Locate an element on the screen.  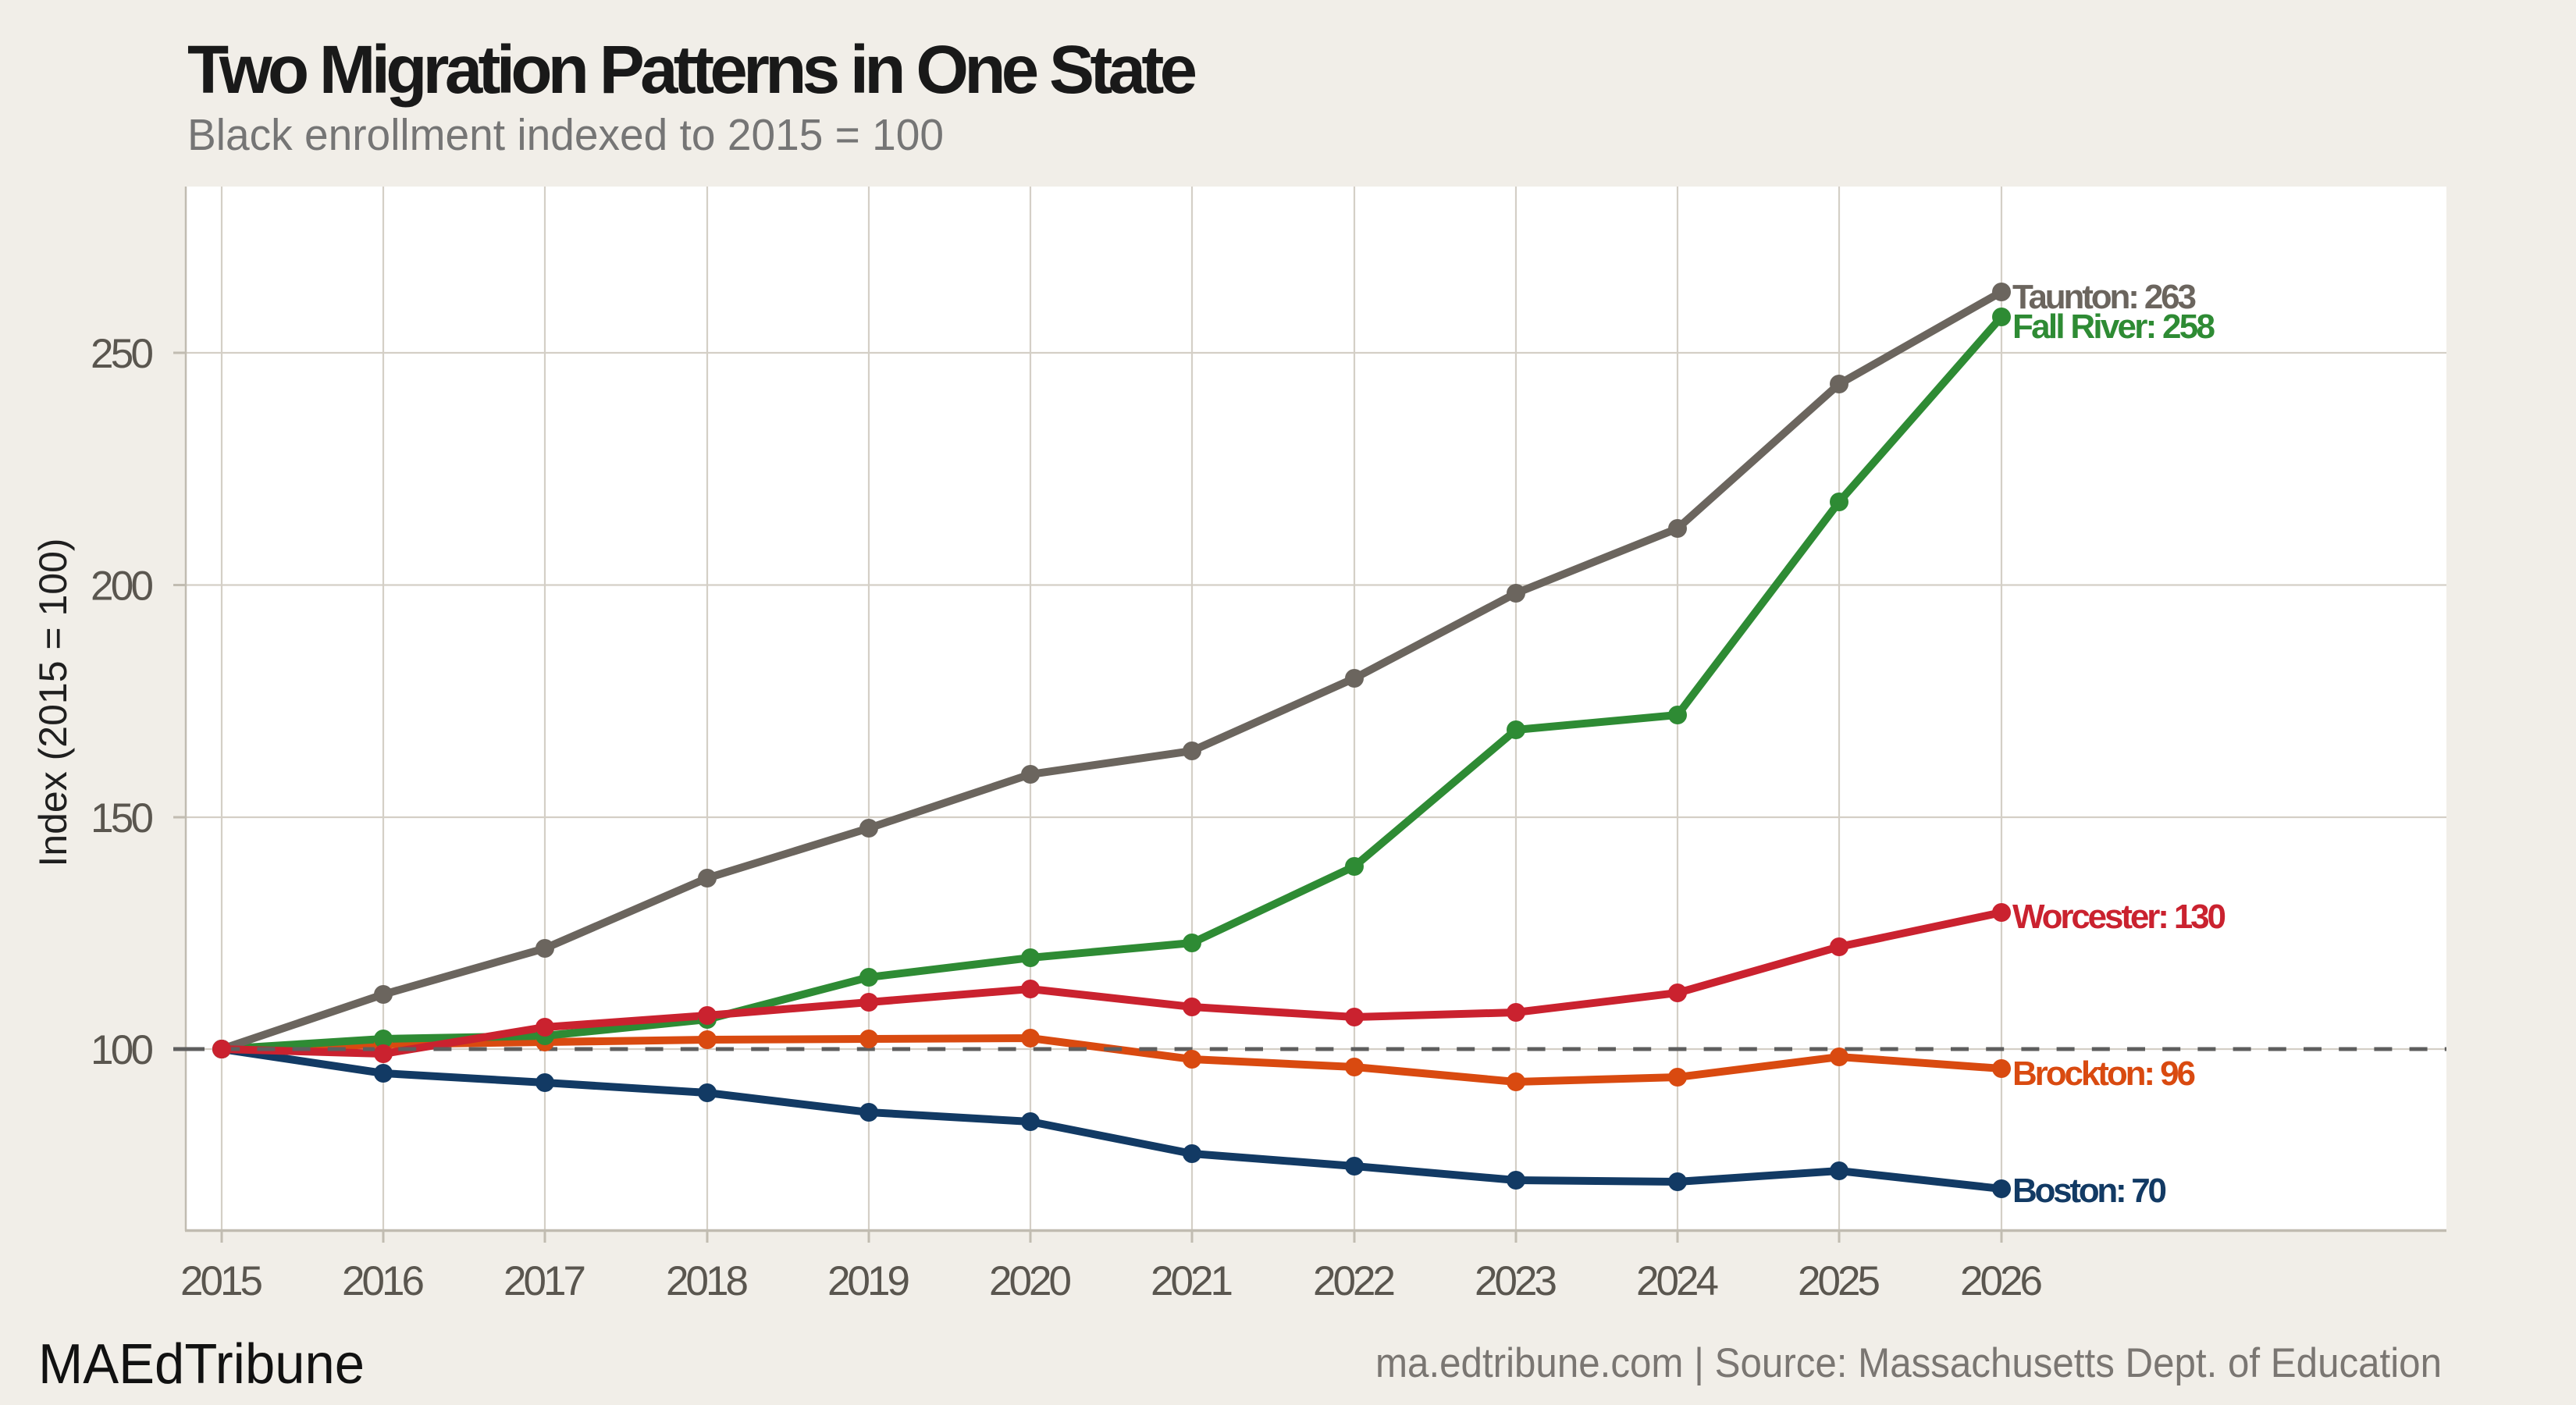
svg-text: 150 is located at coordinates (122, 818).